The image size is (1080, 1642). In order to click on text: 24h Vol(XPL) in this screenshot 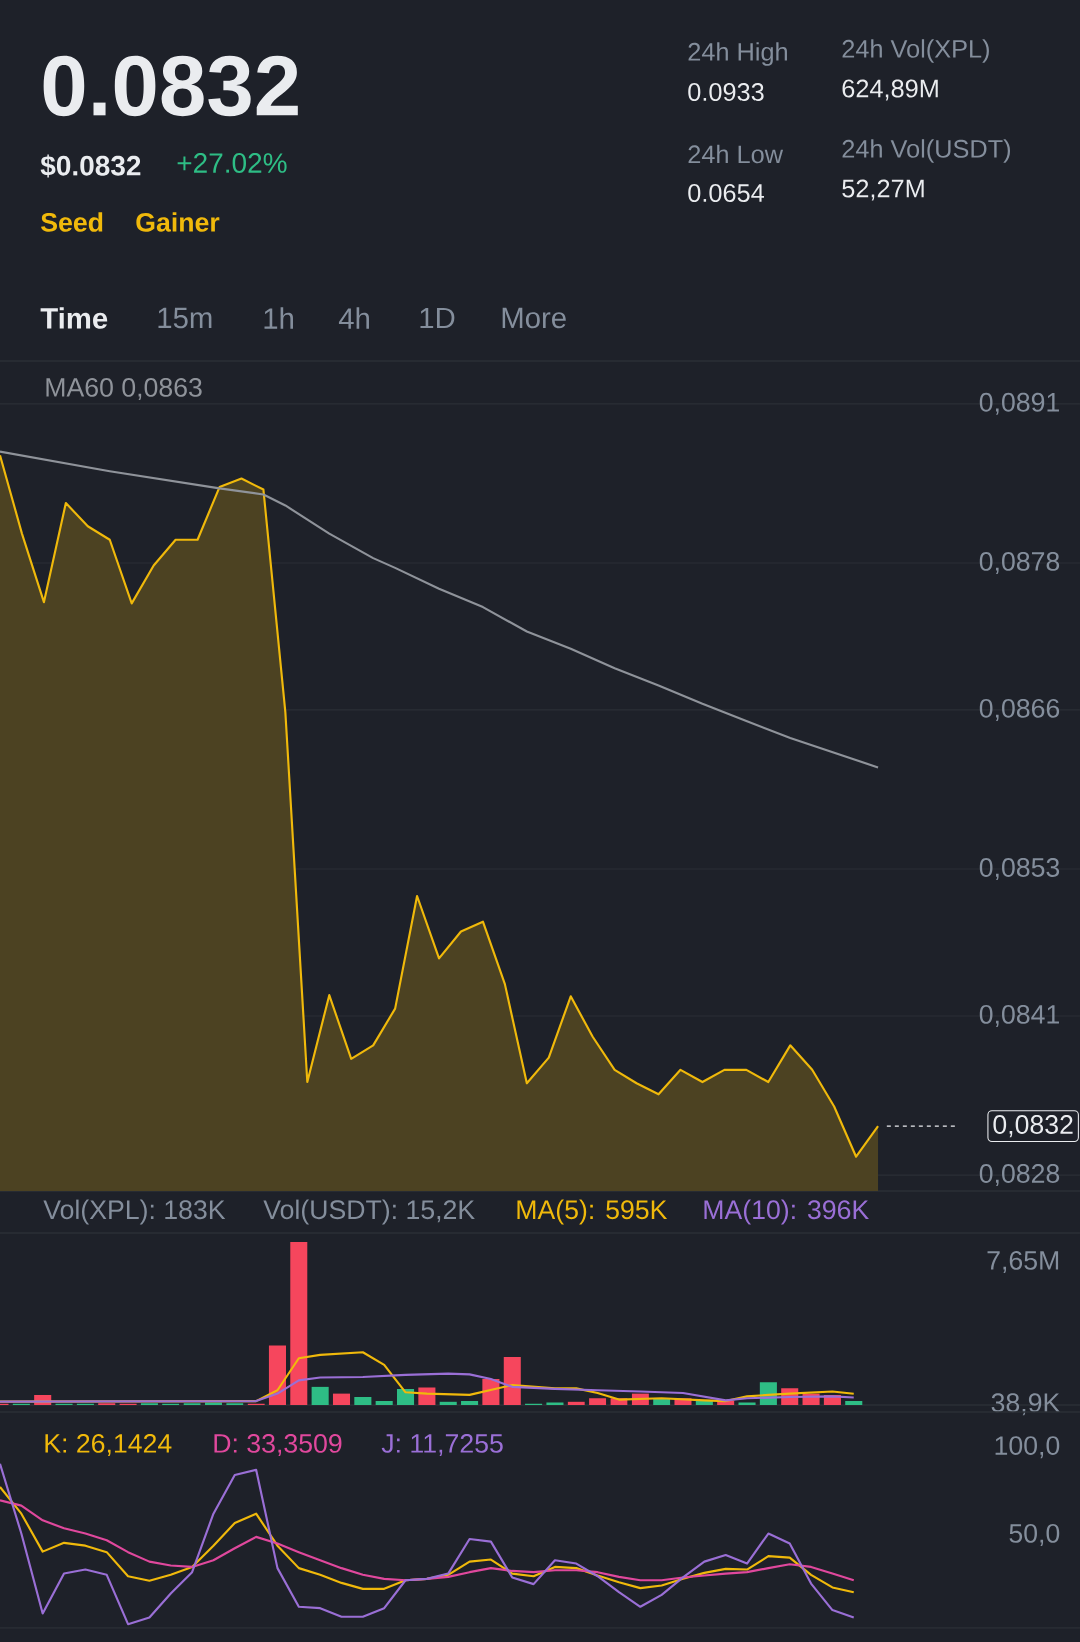, I will do `click(915, 51)`.